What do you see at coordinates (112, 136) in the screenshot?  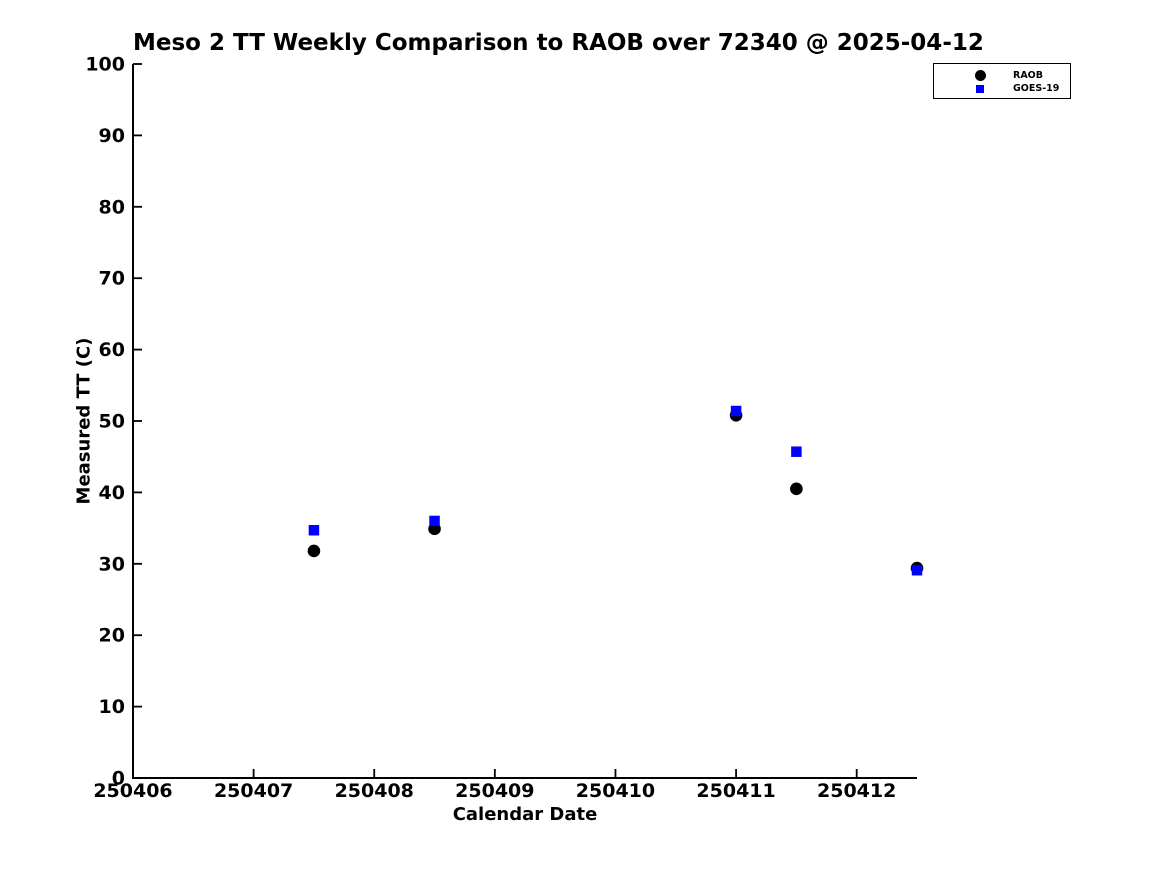 I see `y-tick-label: 90` at bounding box center [112, 136].